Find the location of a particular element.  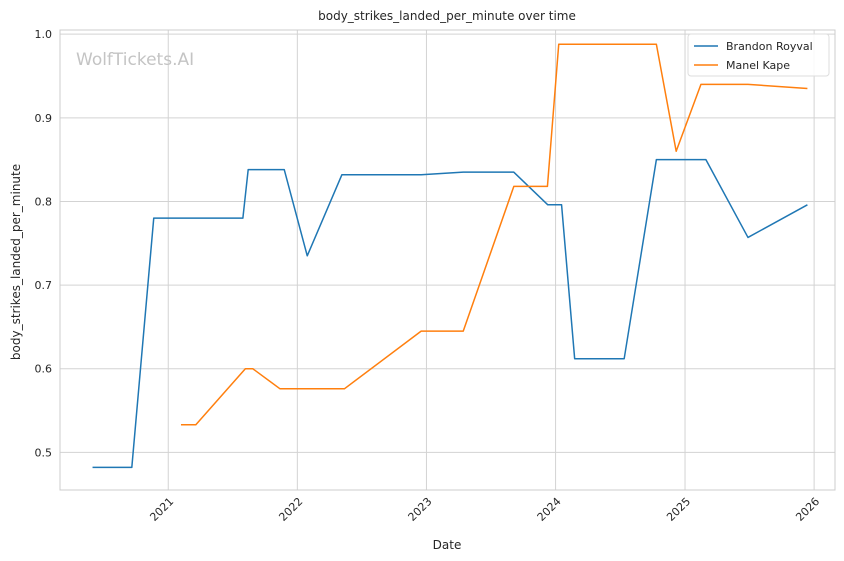

legend-label: Manel Kape is located at coordinates (758, 65).